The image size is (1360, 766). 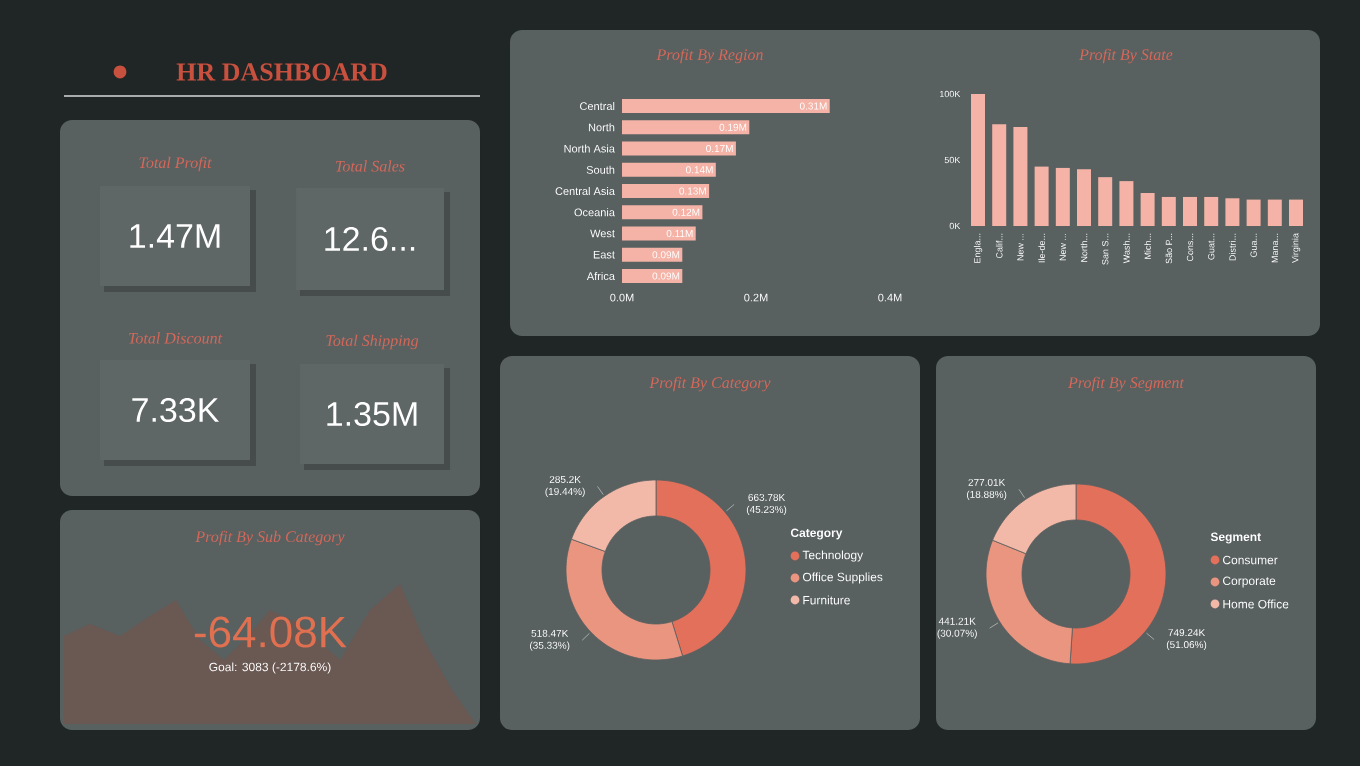 What do you see at coordinates (175, 236) in the screenshot?
I see `text: 1.47M` at bounding box center [175, 236].